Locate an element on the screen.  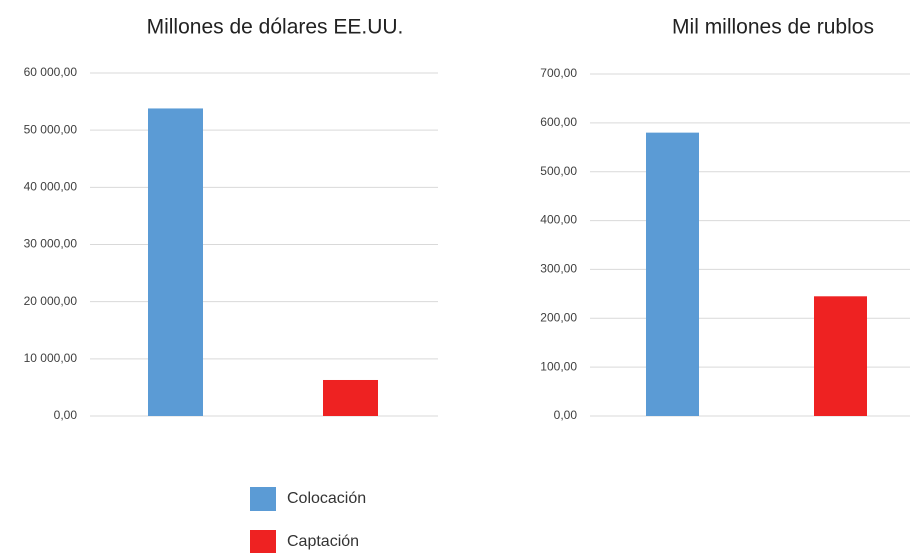
y-tick-label: 60 000,00 is located at coordinates (51, 72).